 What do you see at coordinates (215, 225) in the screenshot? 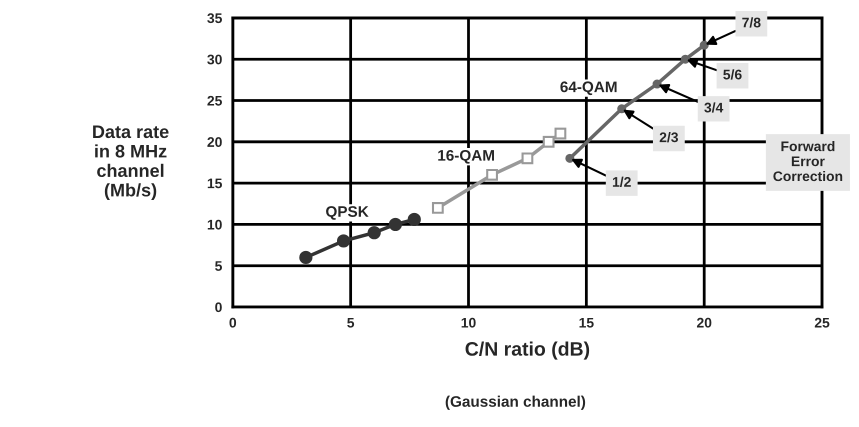
I see `y-tick-label: 10` at bounding box center [215, 225].